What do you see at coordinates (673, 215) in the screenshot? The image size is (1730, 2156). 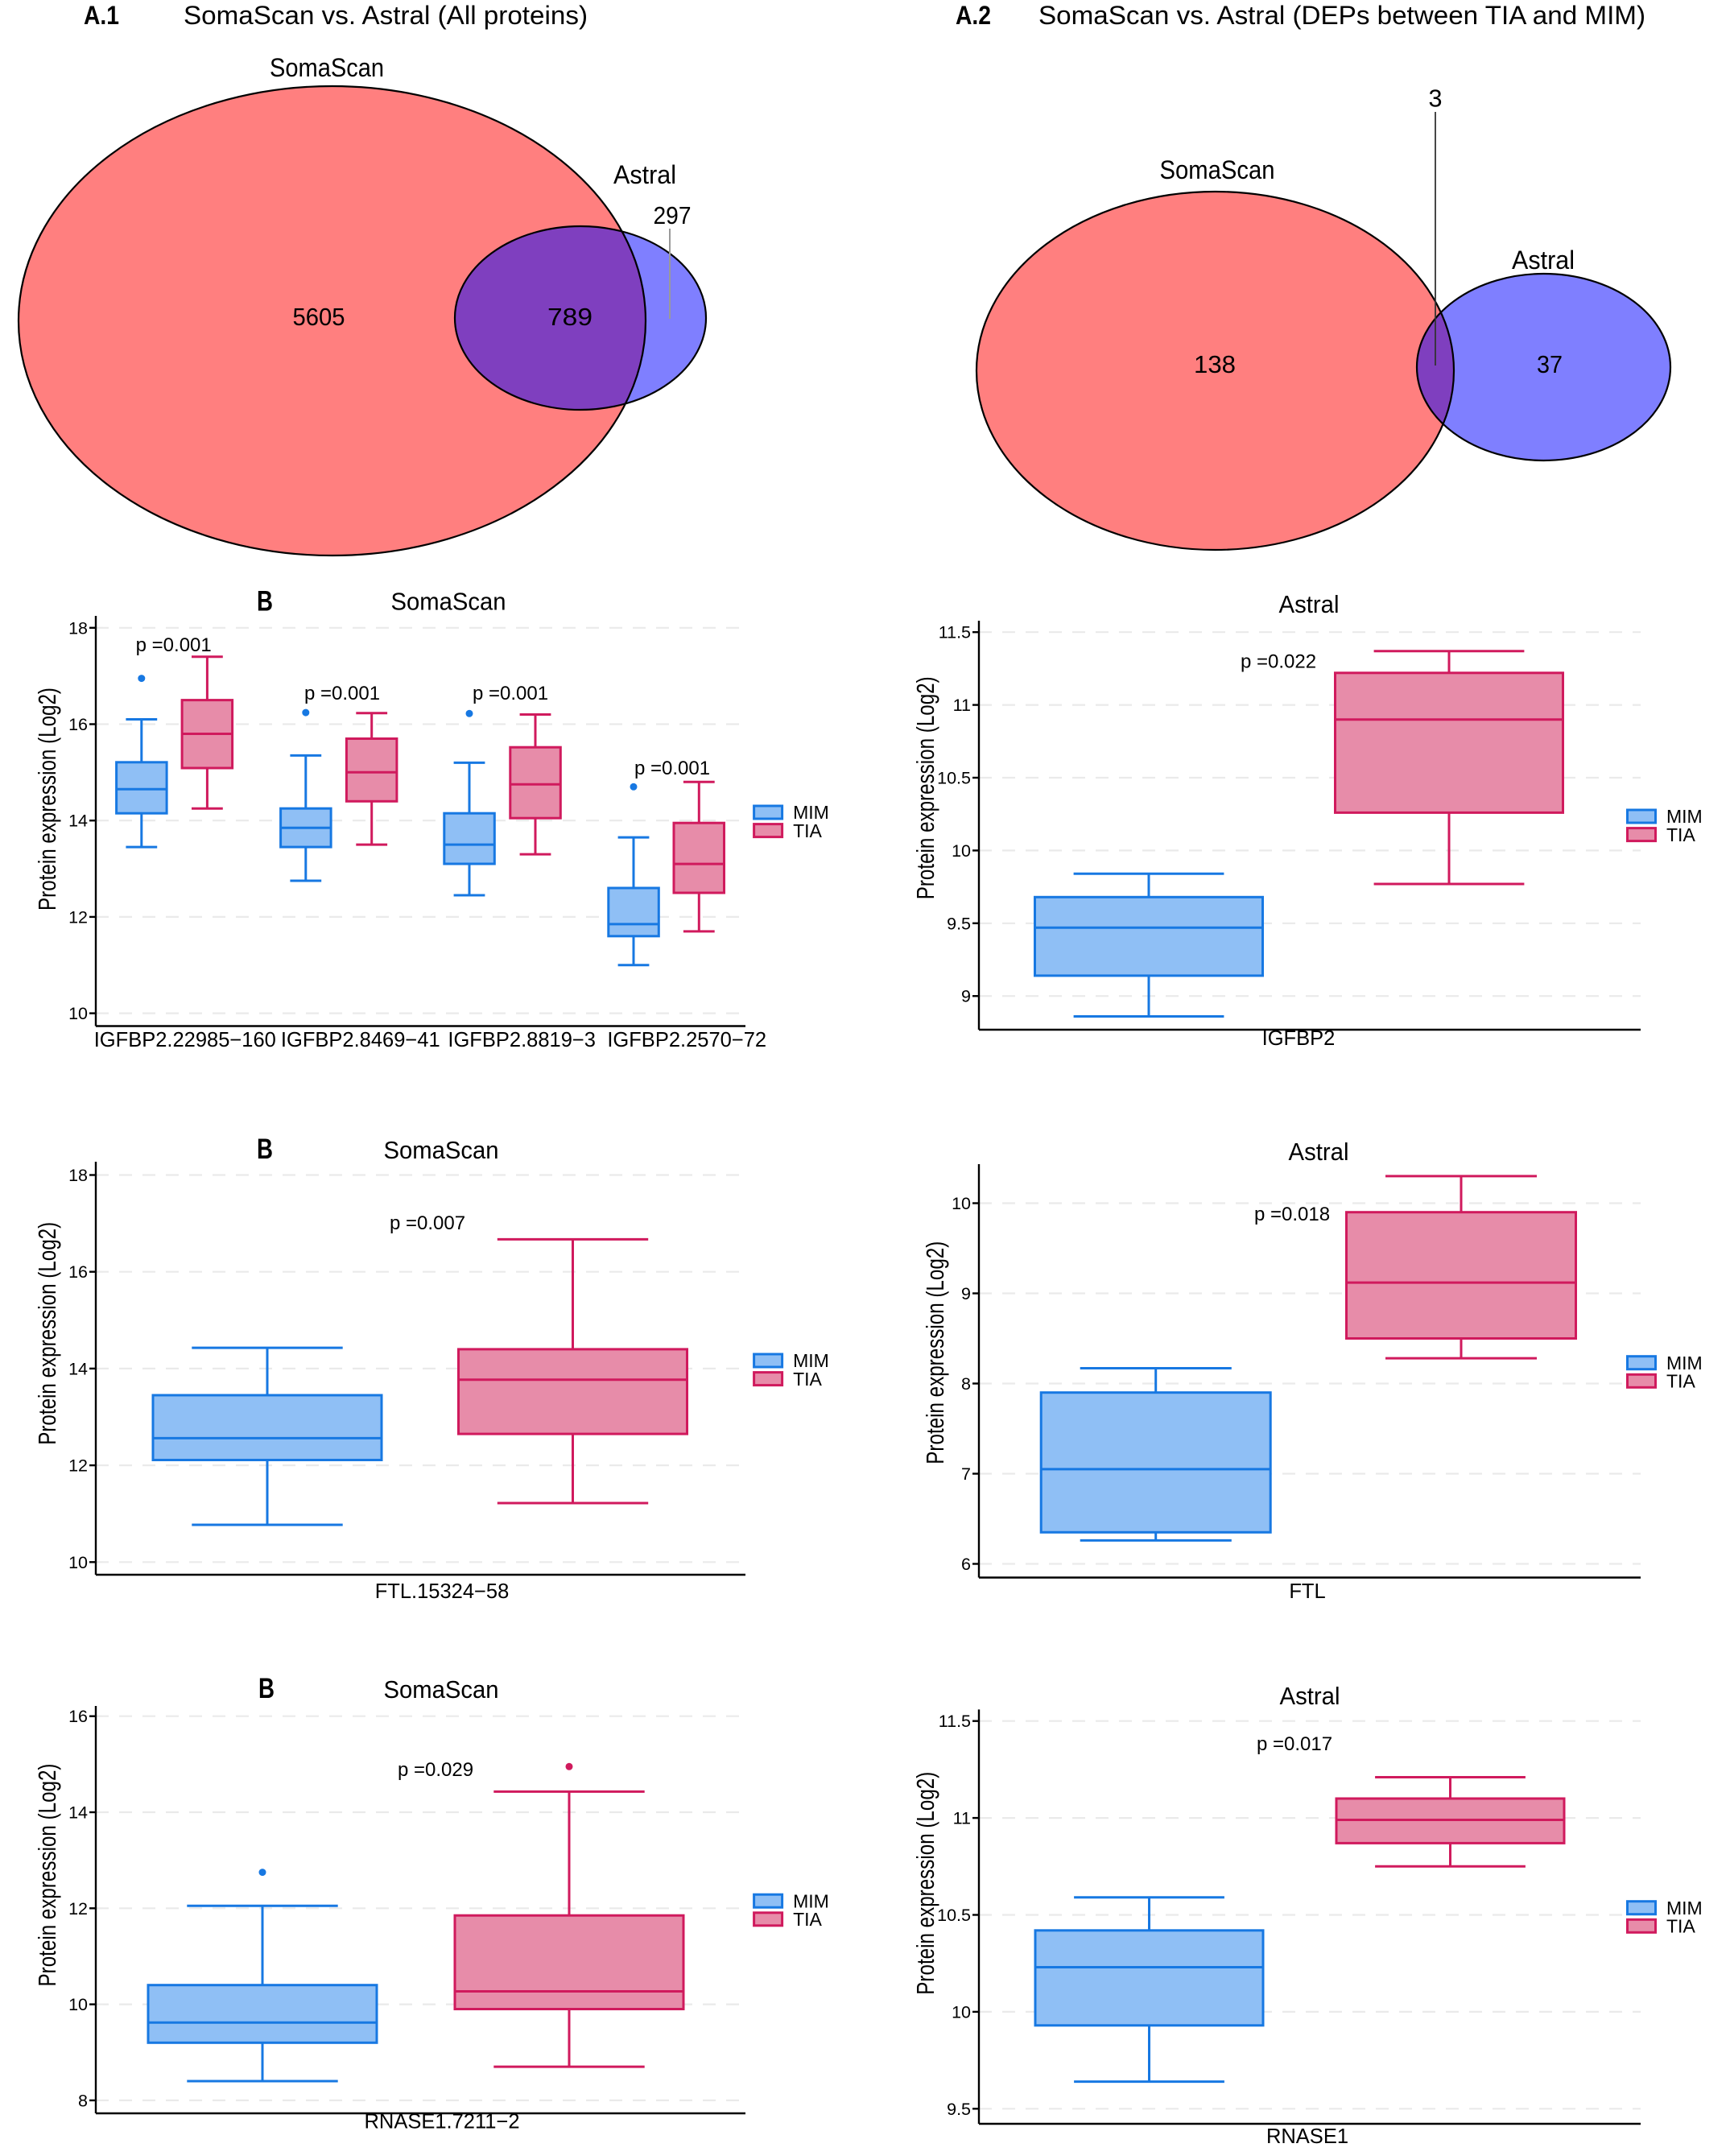 I see `svg-text: 297` at bounding box center [673, 215].